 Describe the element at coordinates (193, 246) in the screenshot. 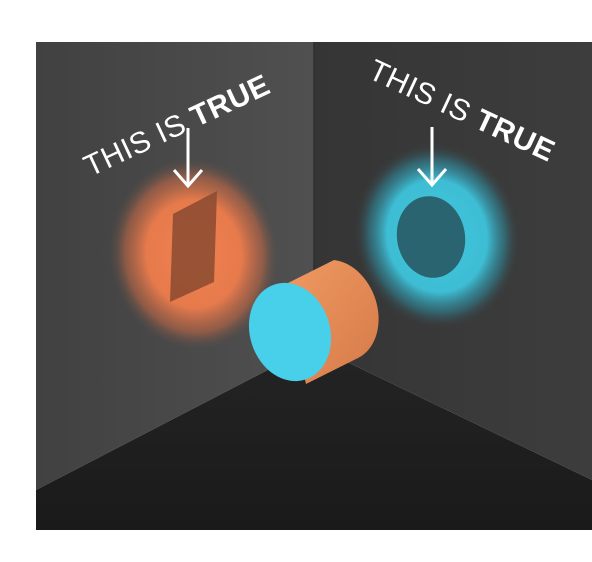

I see `rectangle-shadow` at that location.